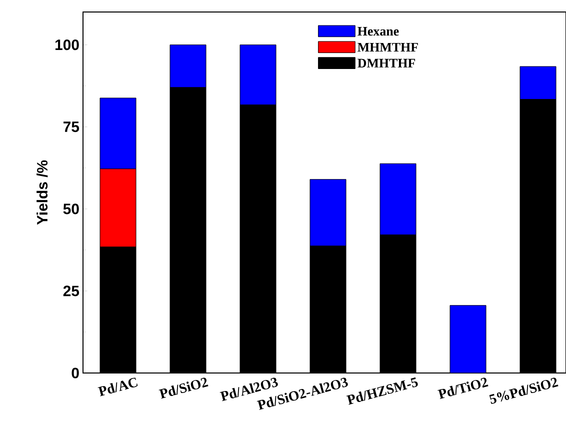 Image resolution: width=566 pixels, height=438 pixels. Describe the element at coordinates (463, 389) in the screenshot. I see `x-tick-label: Pd/TiO2` at that location.